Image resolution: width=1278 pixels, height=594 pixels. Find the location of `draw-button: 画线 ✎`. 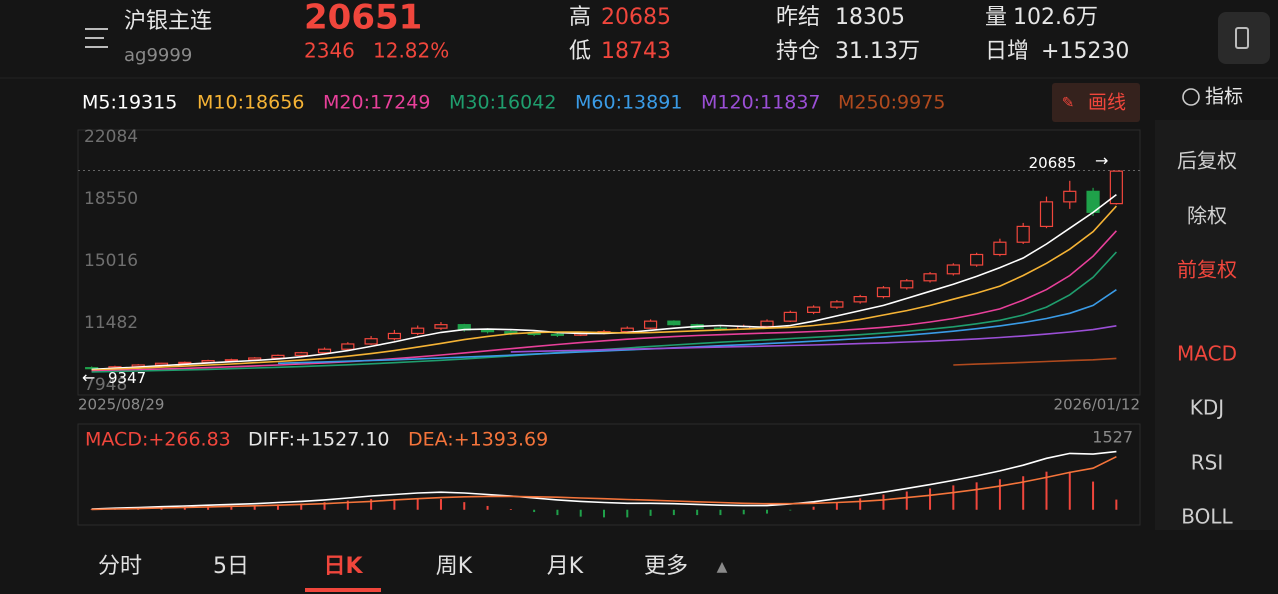

draw-button: 画线 ✎ is located at coordinates (1096, 102).